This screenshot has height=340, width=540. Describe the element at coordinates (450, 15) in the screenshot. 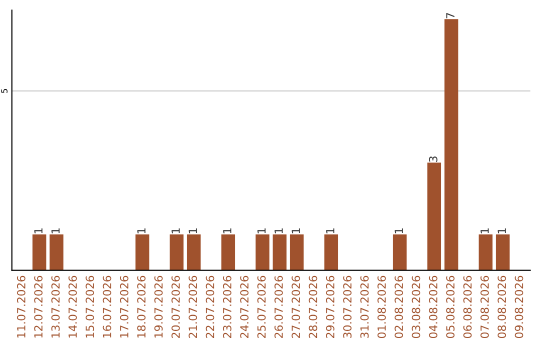

I see `data-label: 7` at that location.